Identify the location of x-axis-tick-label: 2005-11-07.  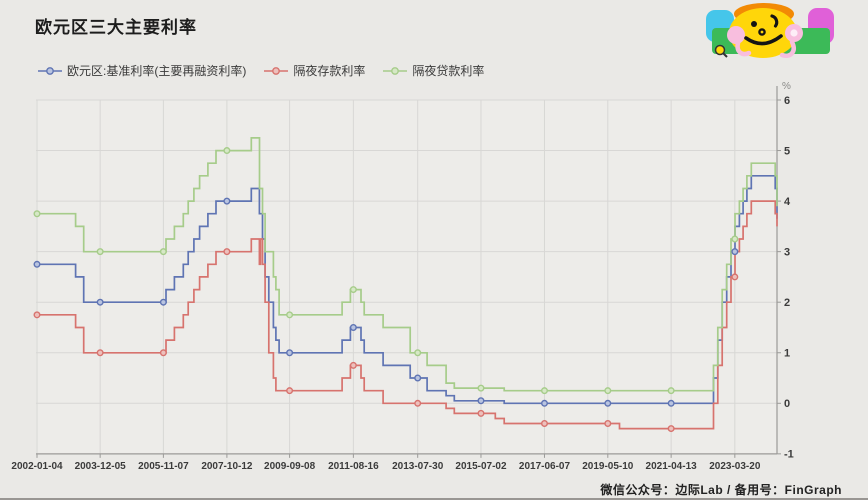
(163, 466).